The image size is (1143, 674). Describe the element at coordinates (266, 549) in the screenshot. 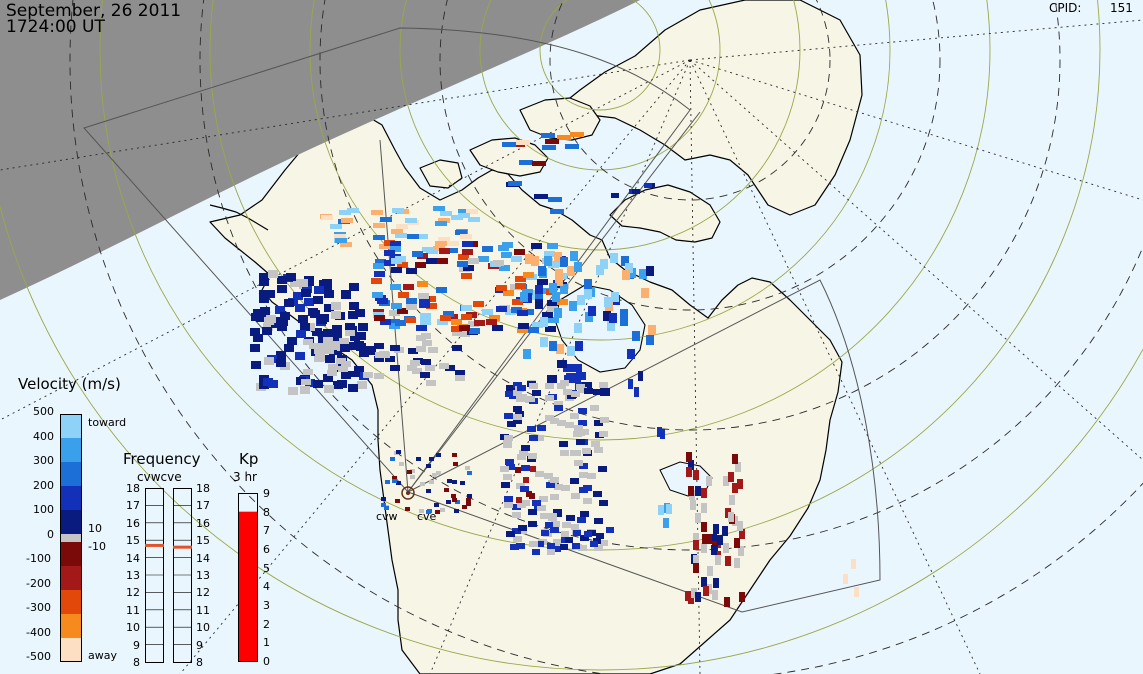

I see `kp-tick-label: 6` at that location.